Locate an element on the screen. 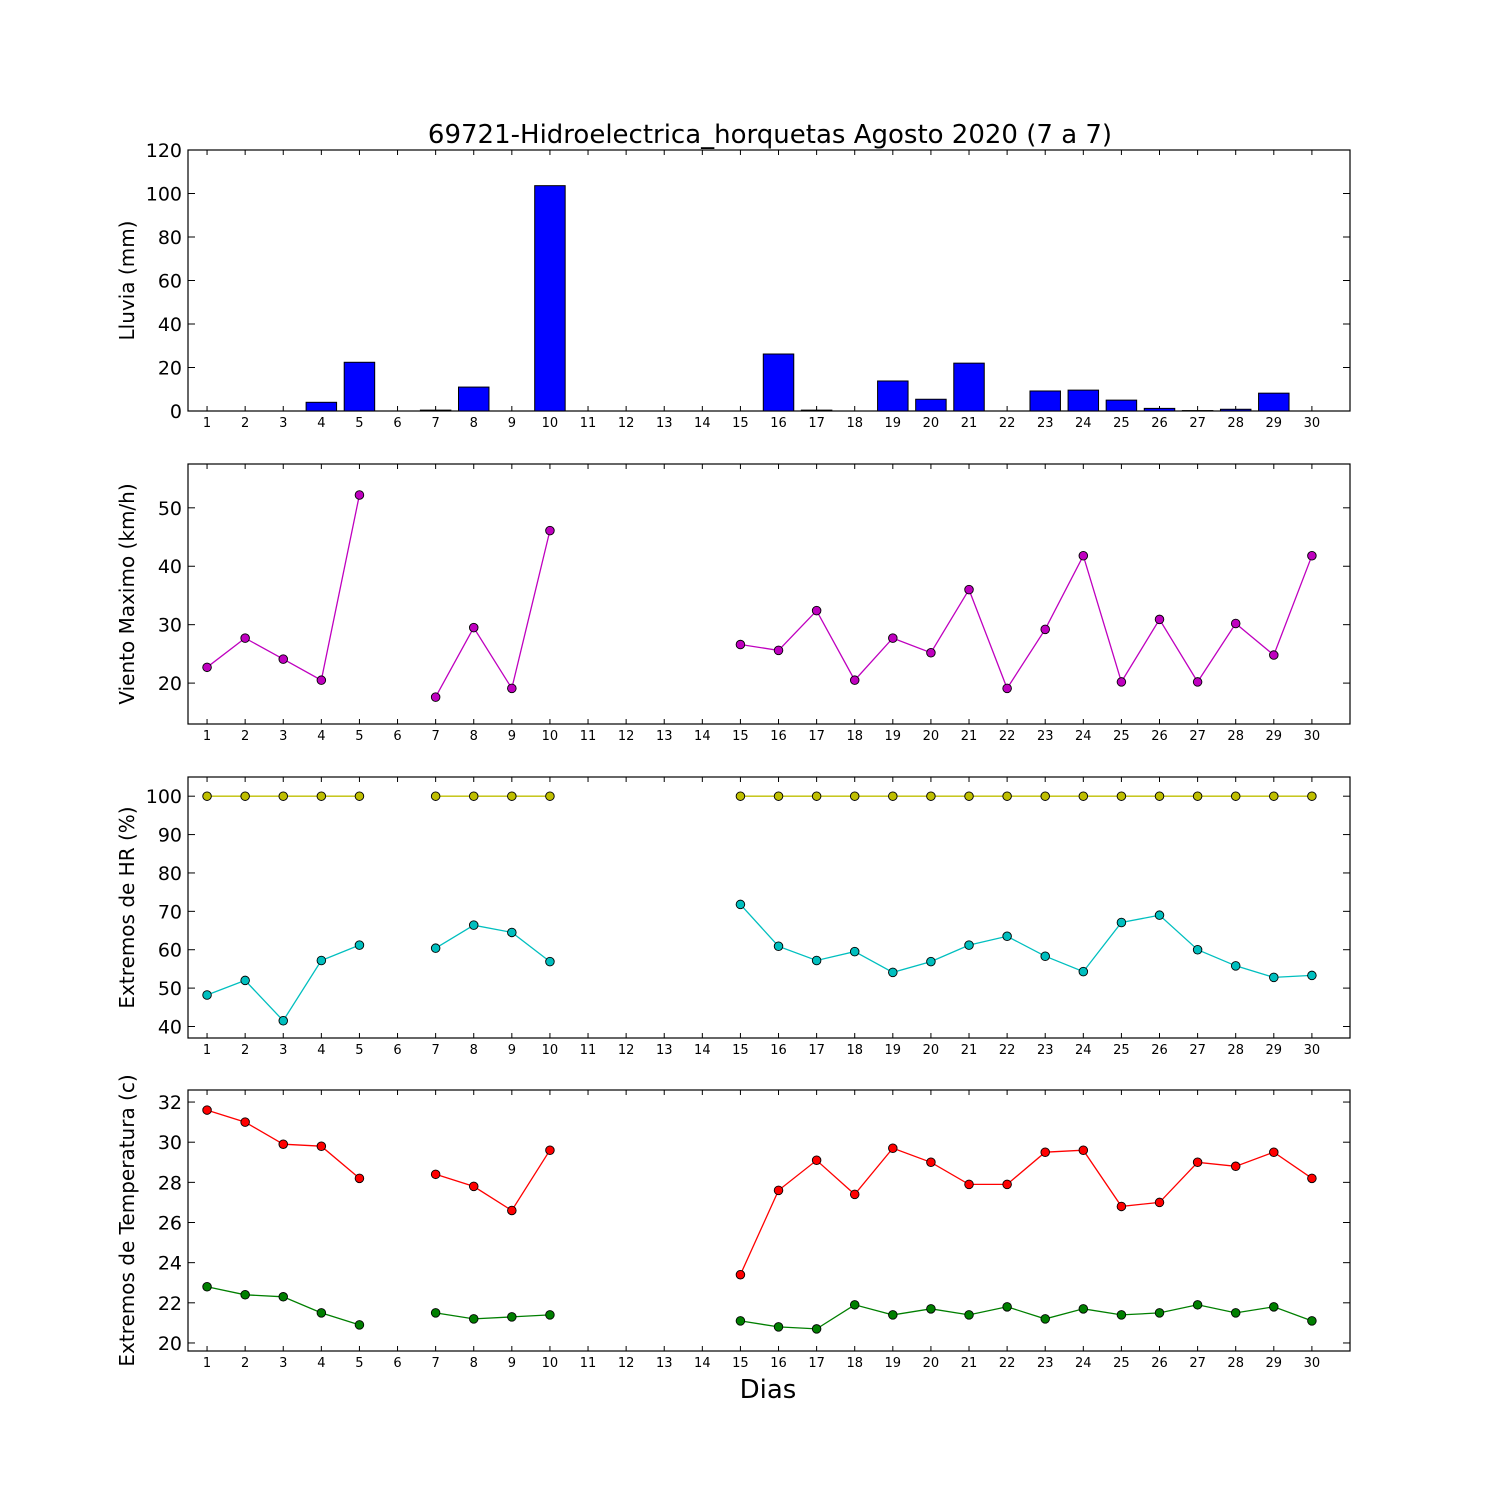  panel-2-xtick-label: 23 is located at coordinates (1045, 736).